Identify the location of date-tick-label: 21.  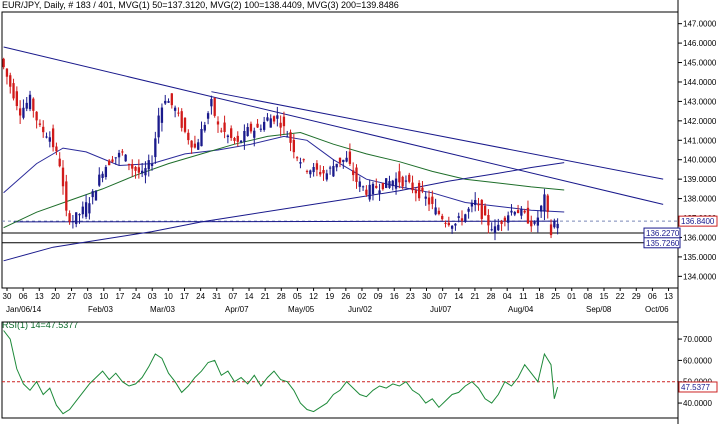
(265, 296).